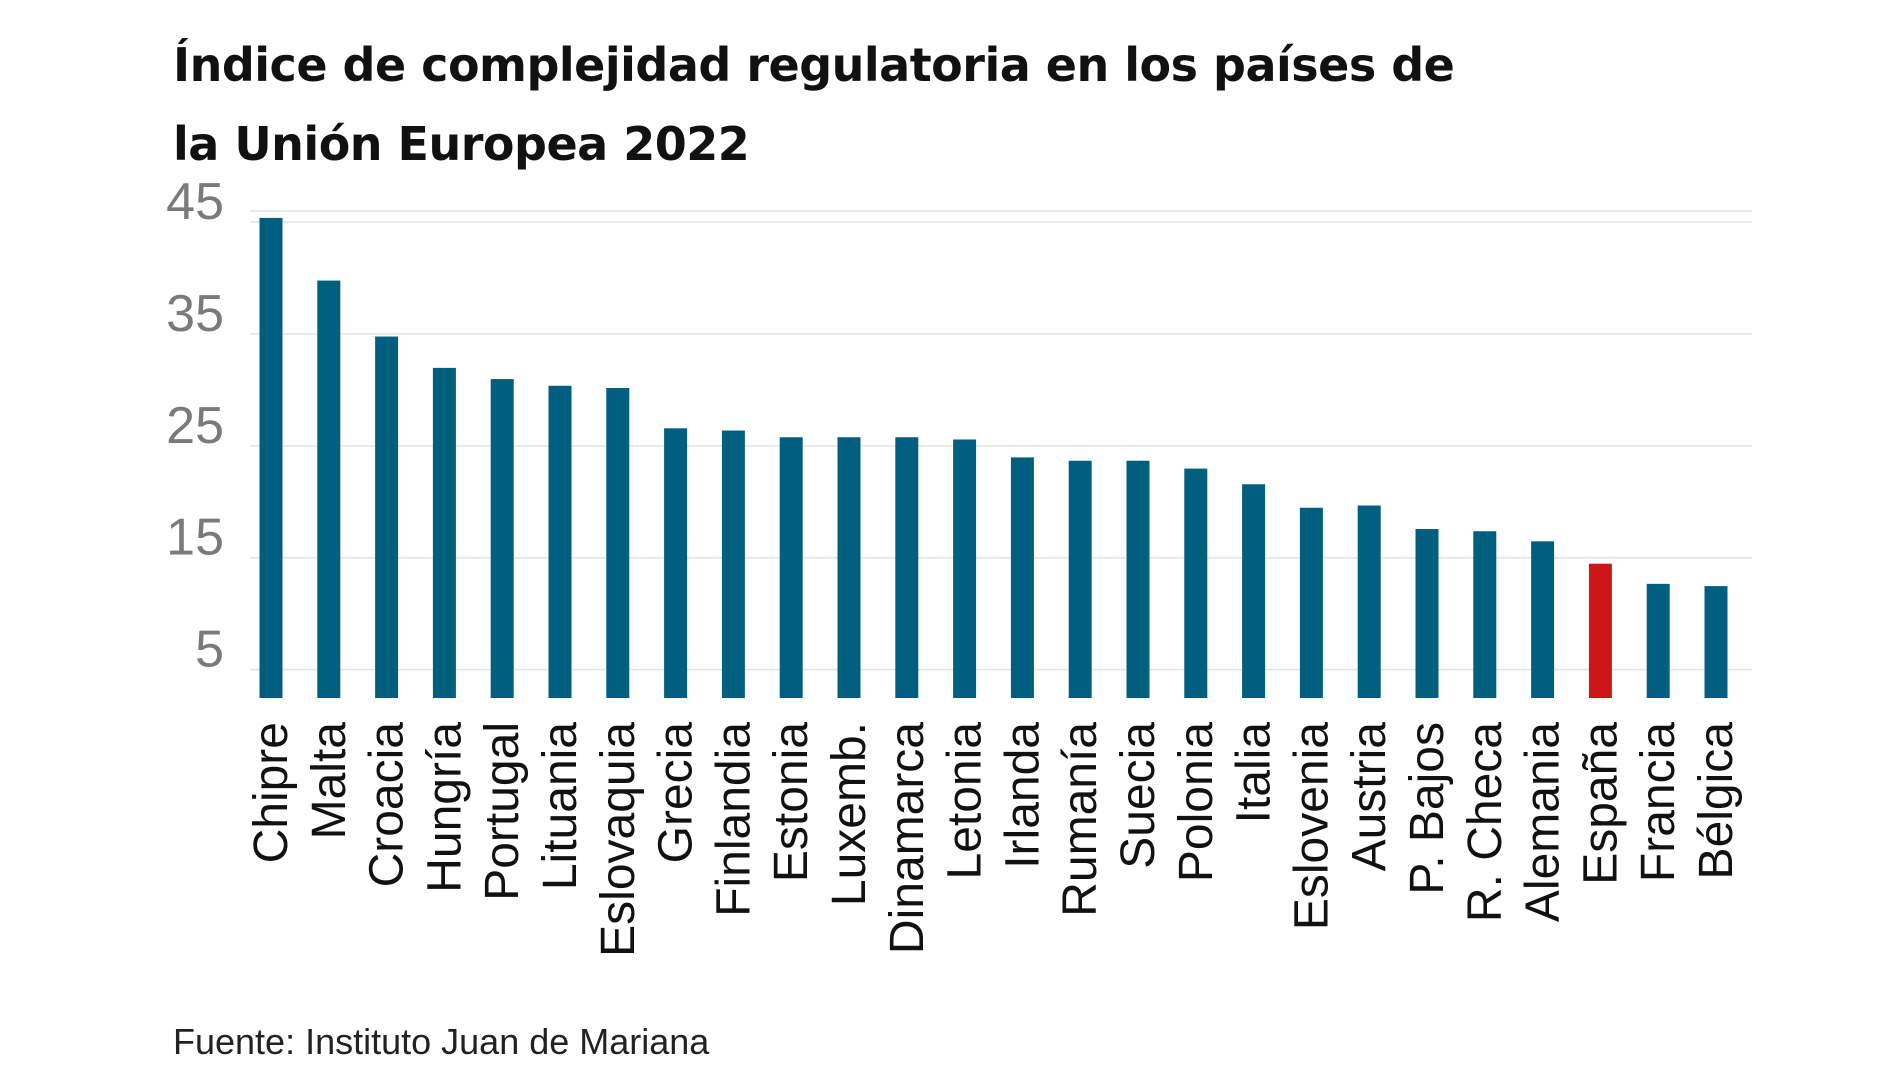 The height and width of the screenshot is (1069, 1900). I want to click on bar-malta, so click(329, 489).